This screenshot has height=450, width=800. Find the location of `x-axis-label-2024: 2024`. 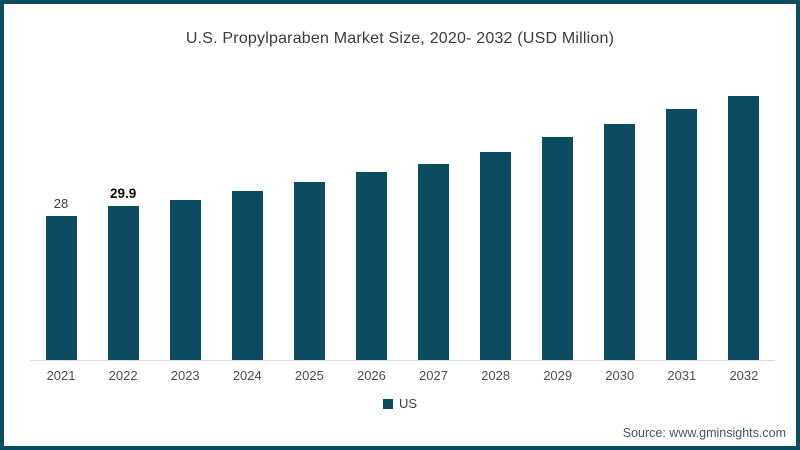

x-axis-label-2024: 2024 is located at coordinates (247, 375).